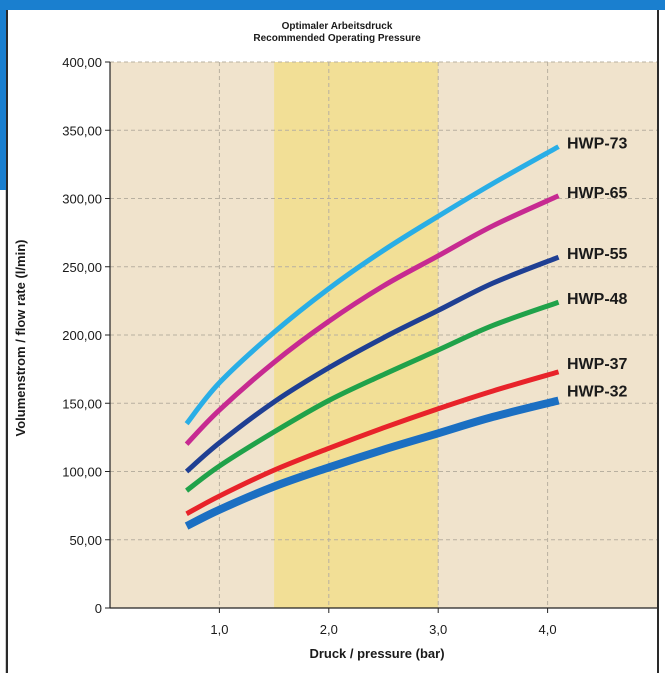 The image size is (665, 673). What do you see at coordinates (332, 5) in the screenshot?
I see `header-bar` at bounding box center [332, 5].